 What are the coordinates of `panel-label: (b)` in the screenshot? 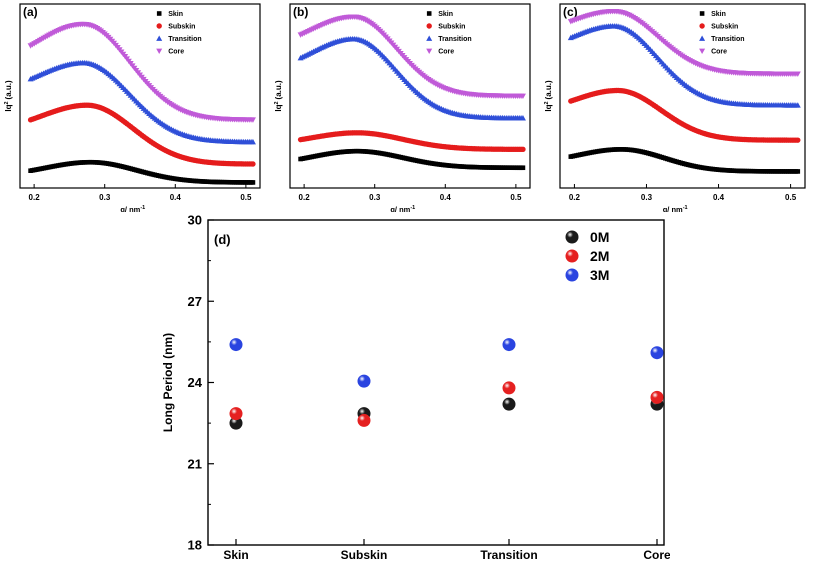 It's located at (300, 12).